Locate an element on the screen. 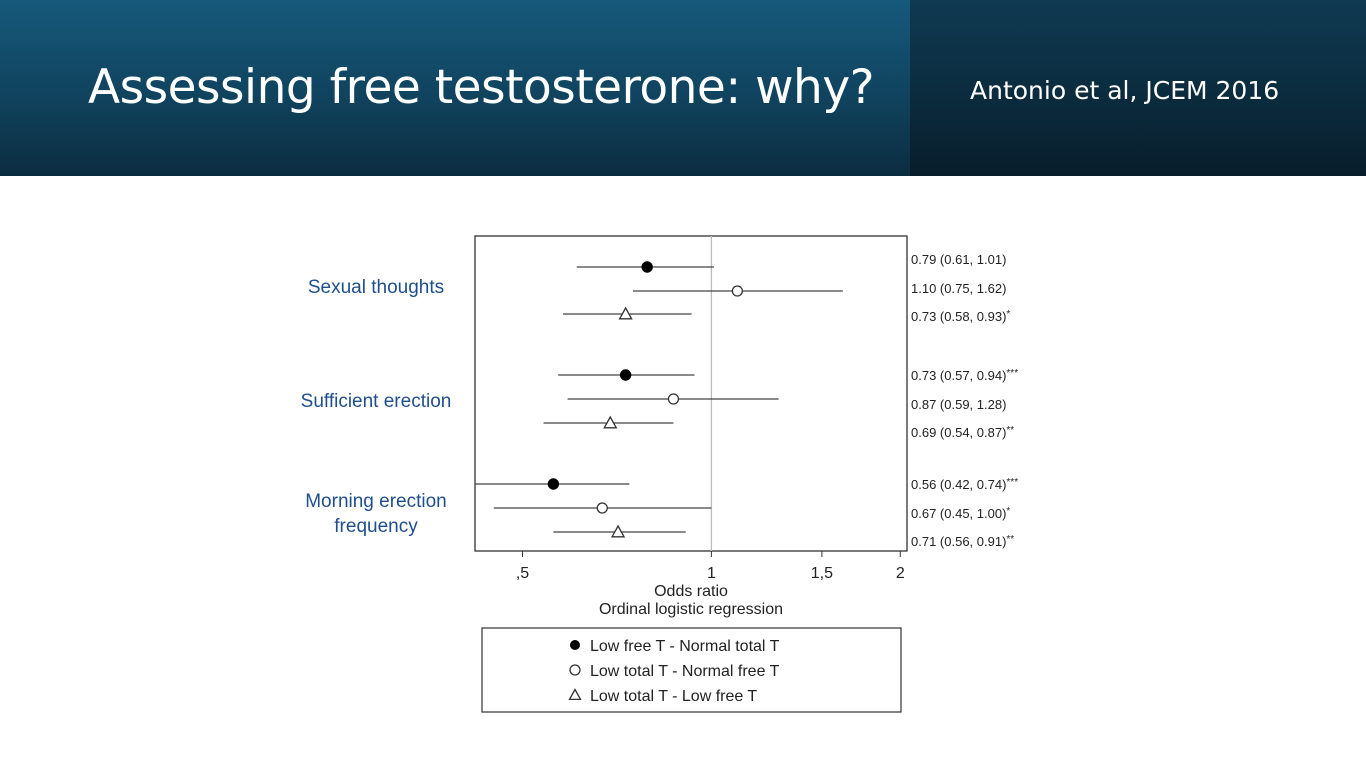 The width and height of the screenshot is (1366, 768). estimate-text: 0.69 (0.54, 0.87)** is located at coordinates (962, 432).